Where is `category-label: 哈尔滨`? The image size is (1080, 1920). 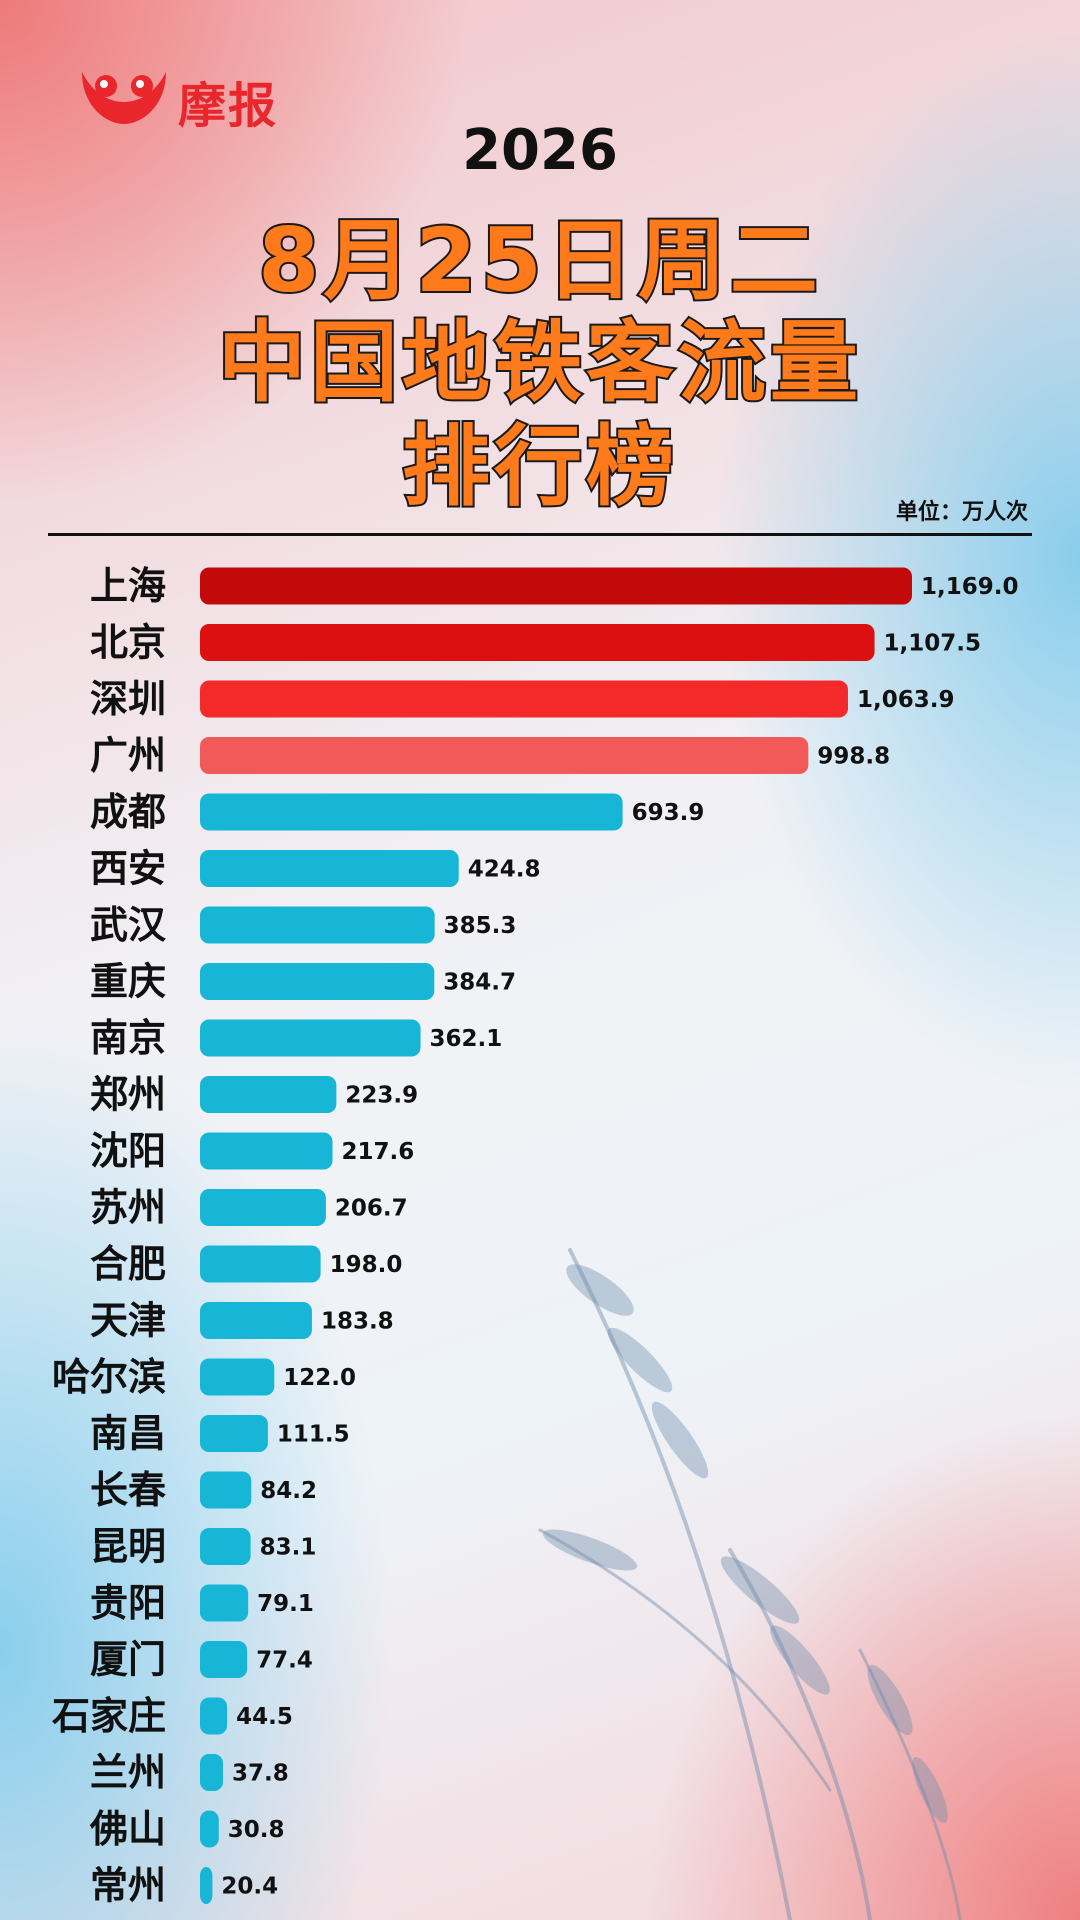 category-label: 哈尔滨 is located at coordinates (109, 1377).